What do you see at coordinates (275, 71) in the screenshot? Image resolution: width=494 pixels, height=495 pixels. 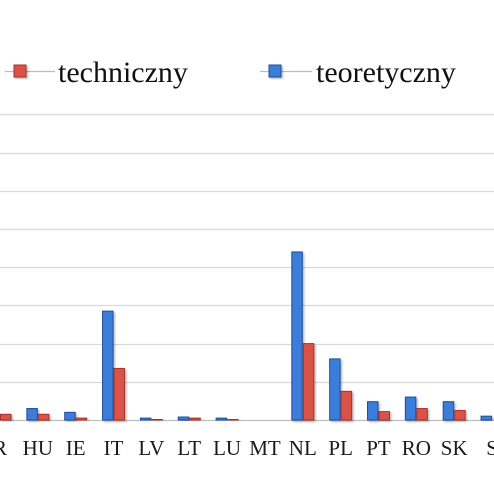 I see `legend-marker-teoretyczny` at bounding box center [275, 71].